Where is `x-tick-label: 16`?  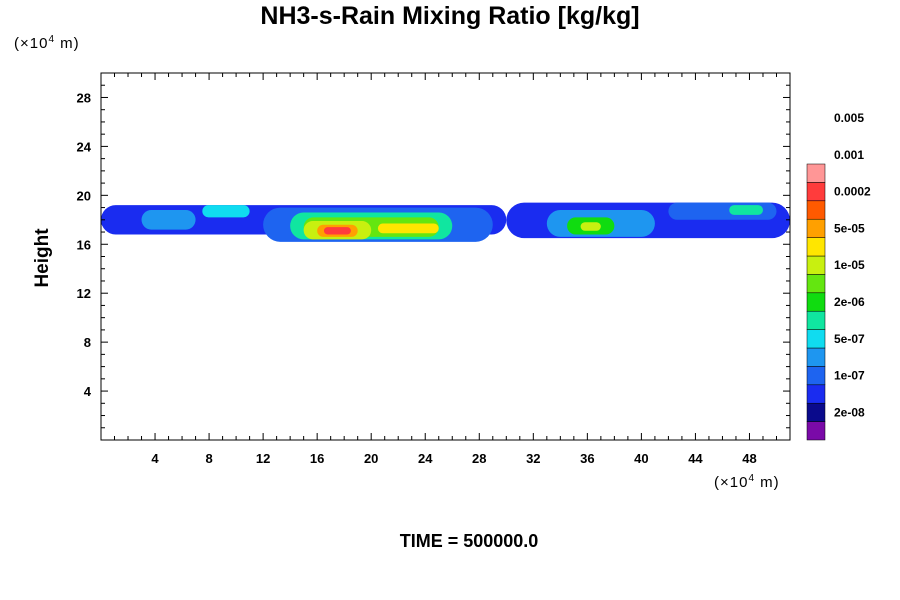 x-tick-label: 16 is located at coordinates (317, 458).